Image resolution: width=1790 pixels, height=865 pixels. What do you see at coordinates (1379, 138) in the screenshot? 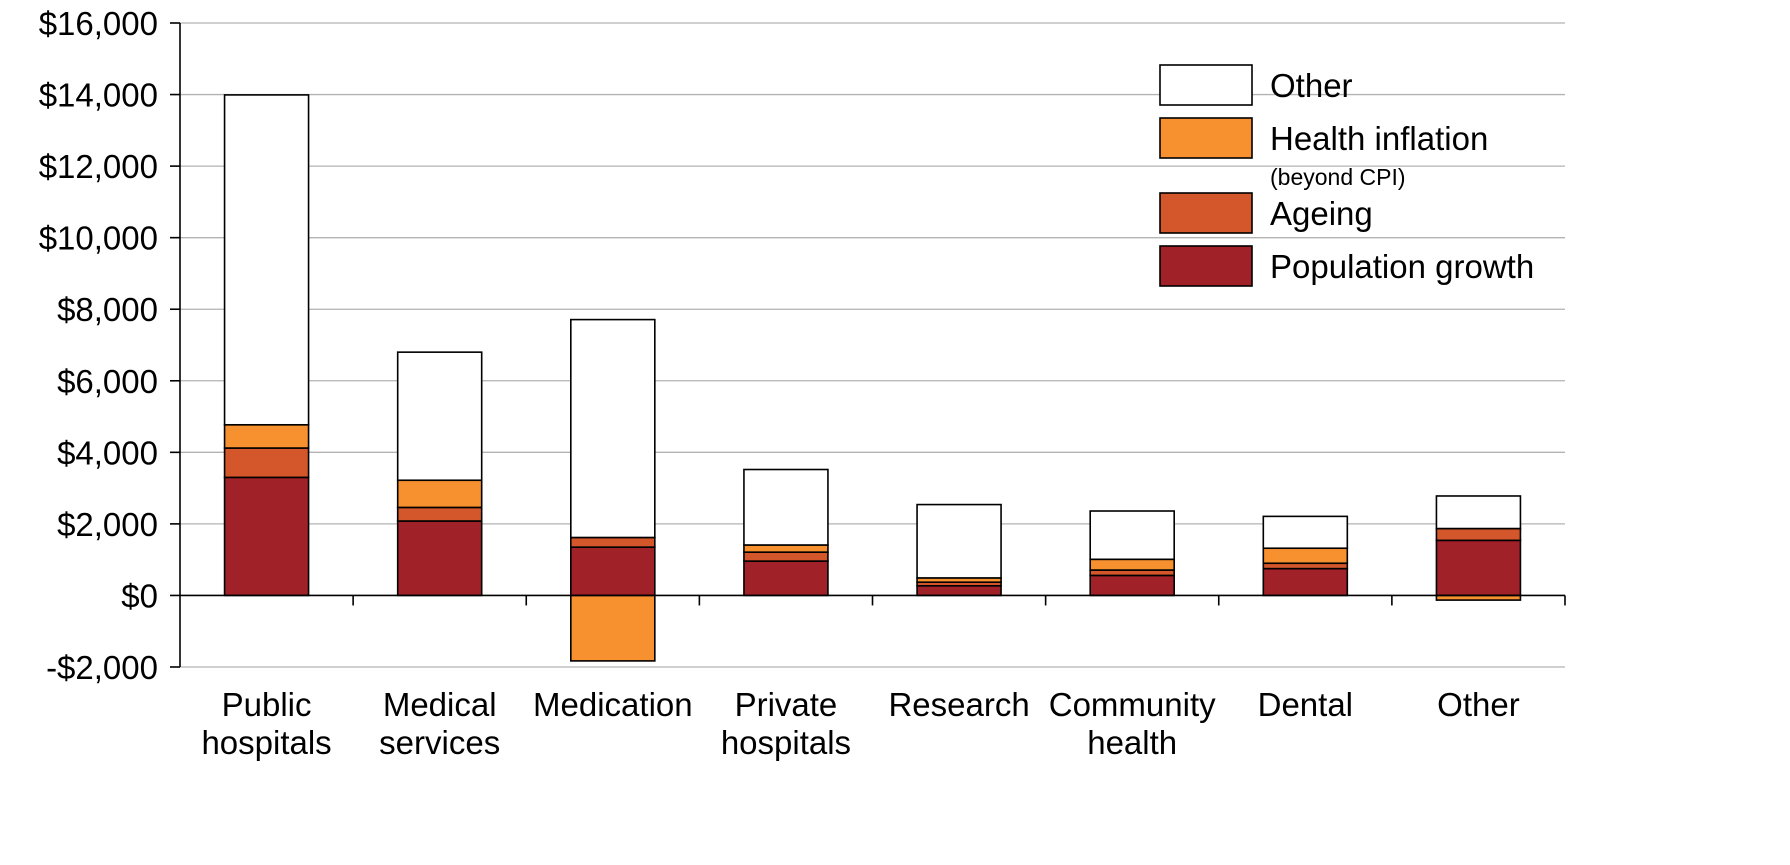
I see `legend-label-health-inflation: Health inflation` at bounding box center [1379, 138].